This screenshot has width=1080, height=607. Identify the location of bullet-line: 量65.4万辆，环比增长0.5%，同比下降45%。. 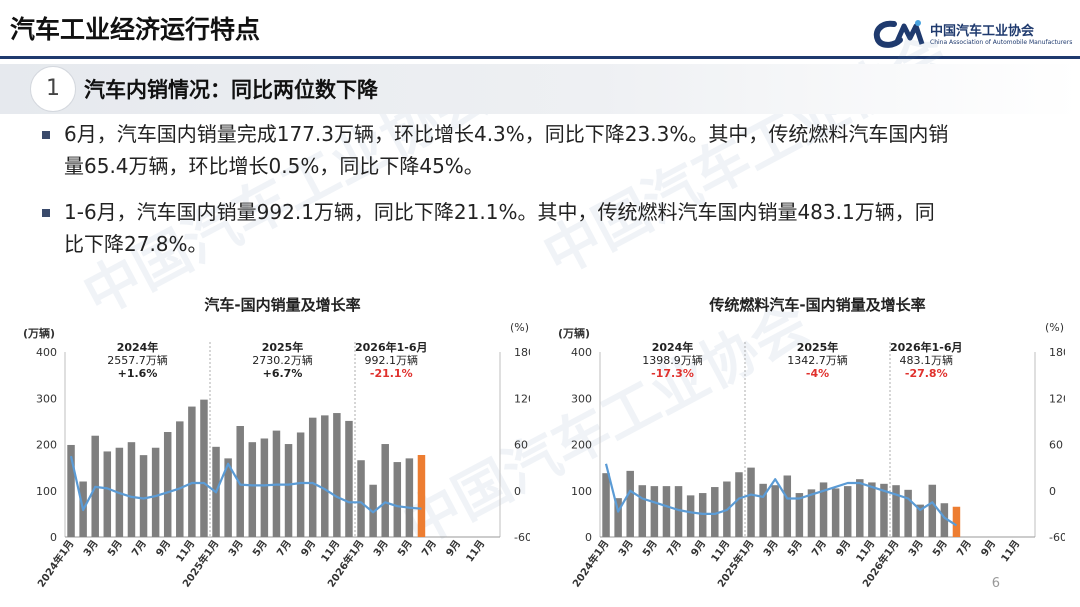
(274, 166).